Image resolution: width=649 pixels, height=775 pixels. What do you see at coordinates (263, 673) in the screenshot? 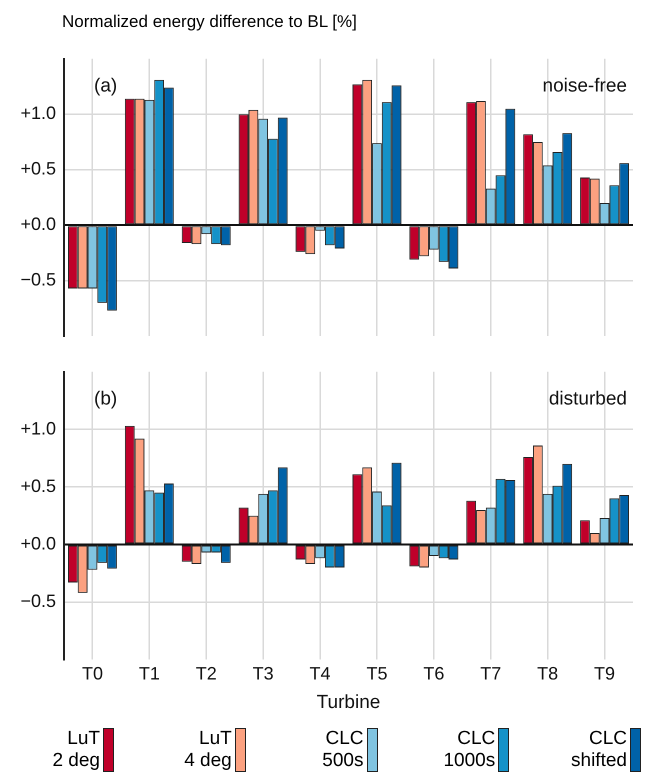
I see `x-tick-label: T3` at bounding box center [263, 673].